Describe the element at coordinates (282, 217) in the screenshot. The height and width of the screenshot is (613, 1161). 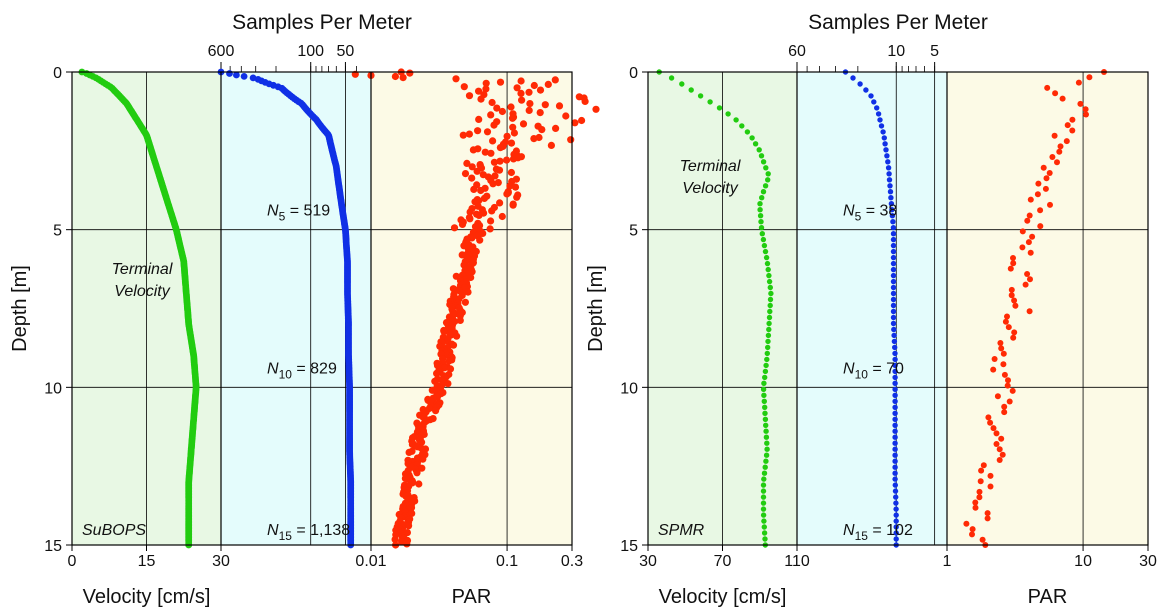
I see `sample-count-subscript: 5` at that location.